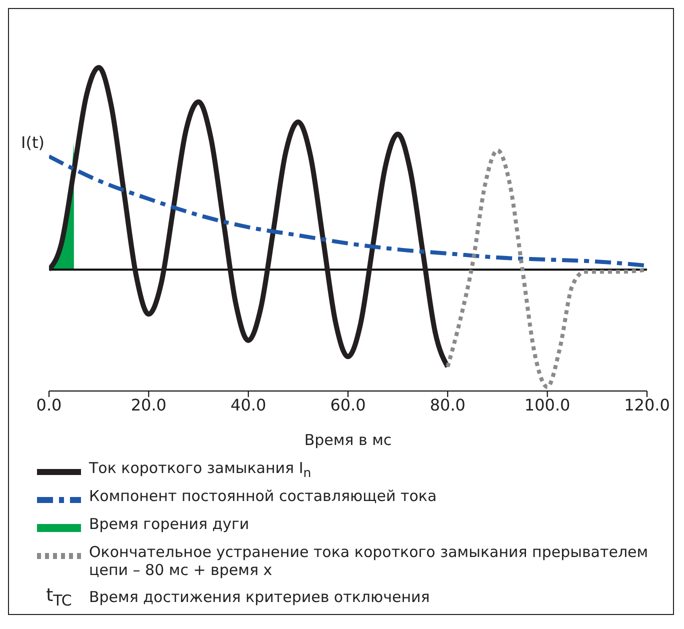 Image resolution: width=684 pixels, height=629 pixels. I want to click on x-tick-label: 100.0, so click(547, 404).